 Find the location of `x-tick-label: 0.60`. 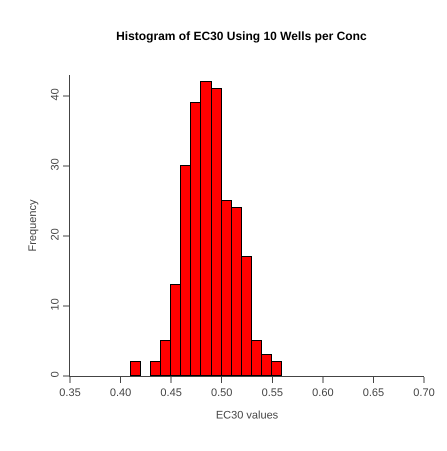

x-tick-label: 0.60 is located at coordinates (323, 393).